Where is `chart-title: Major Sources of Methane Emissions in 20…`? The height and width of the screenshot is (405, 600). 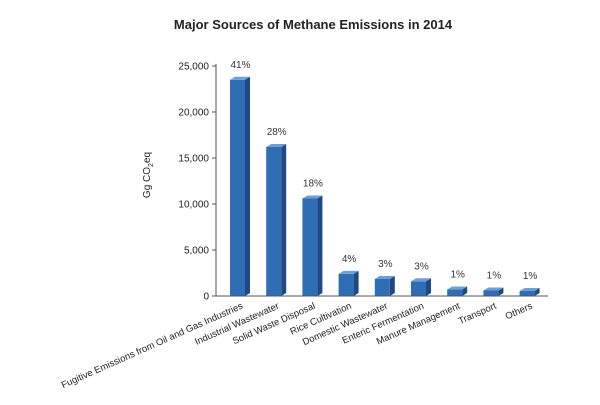
chart-title: Major Sources of Methane Emissions in 20… is located at coordinates (313, 24).